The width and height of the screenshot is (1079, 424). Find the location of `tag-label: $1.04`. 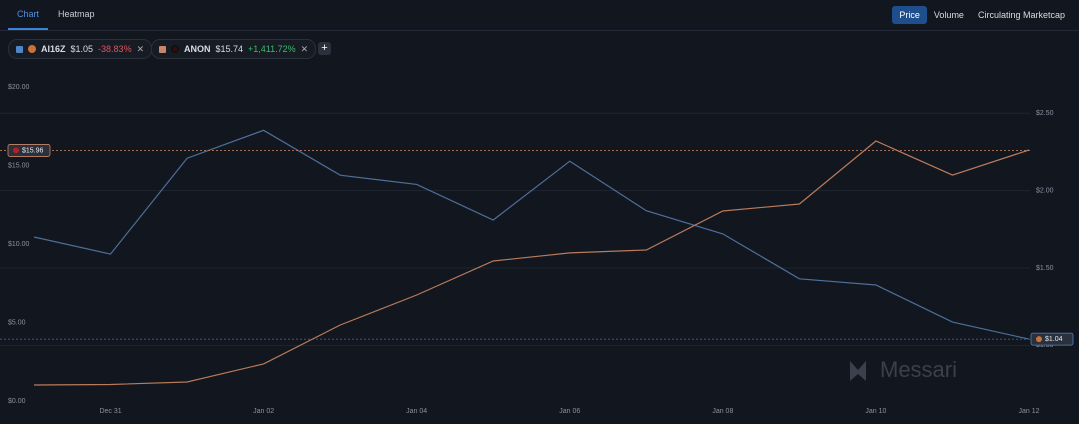

tag-label: $1.04 is located at coordinates (1054, 339).